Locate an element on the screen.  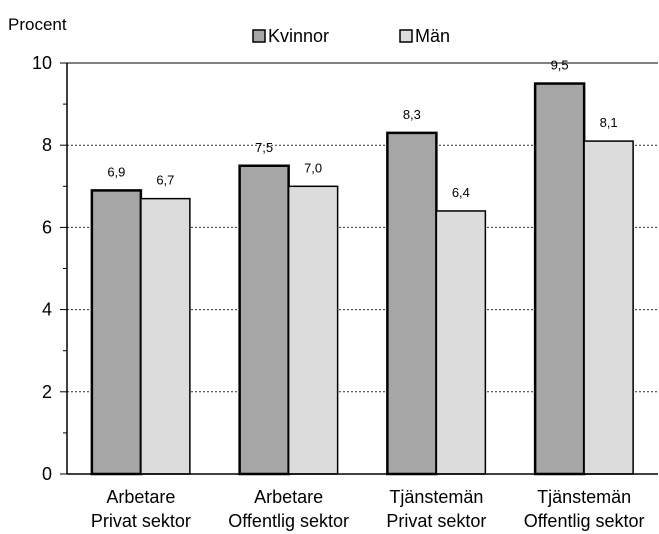
y-tick-label: 4 is located at coordinates (47, 310).